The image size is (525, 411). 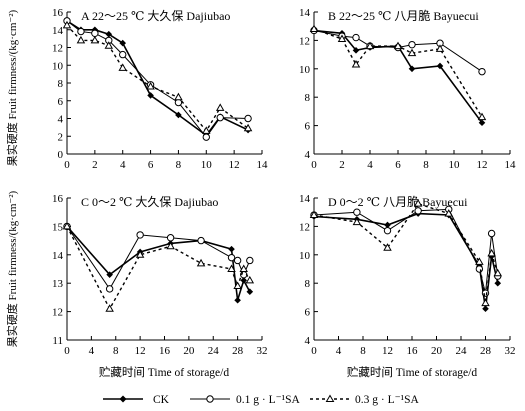 What do you see at coordinates (12, 268) in the screenshot?
I see `y-axis-label-bottom: 果实硬度 Fruit firmness/(kg·cm⁻²)` at bounding box center [12, 268].